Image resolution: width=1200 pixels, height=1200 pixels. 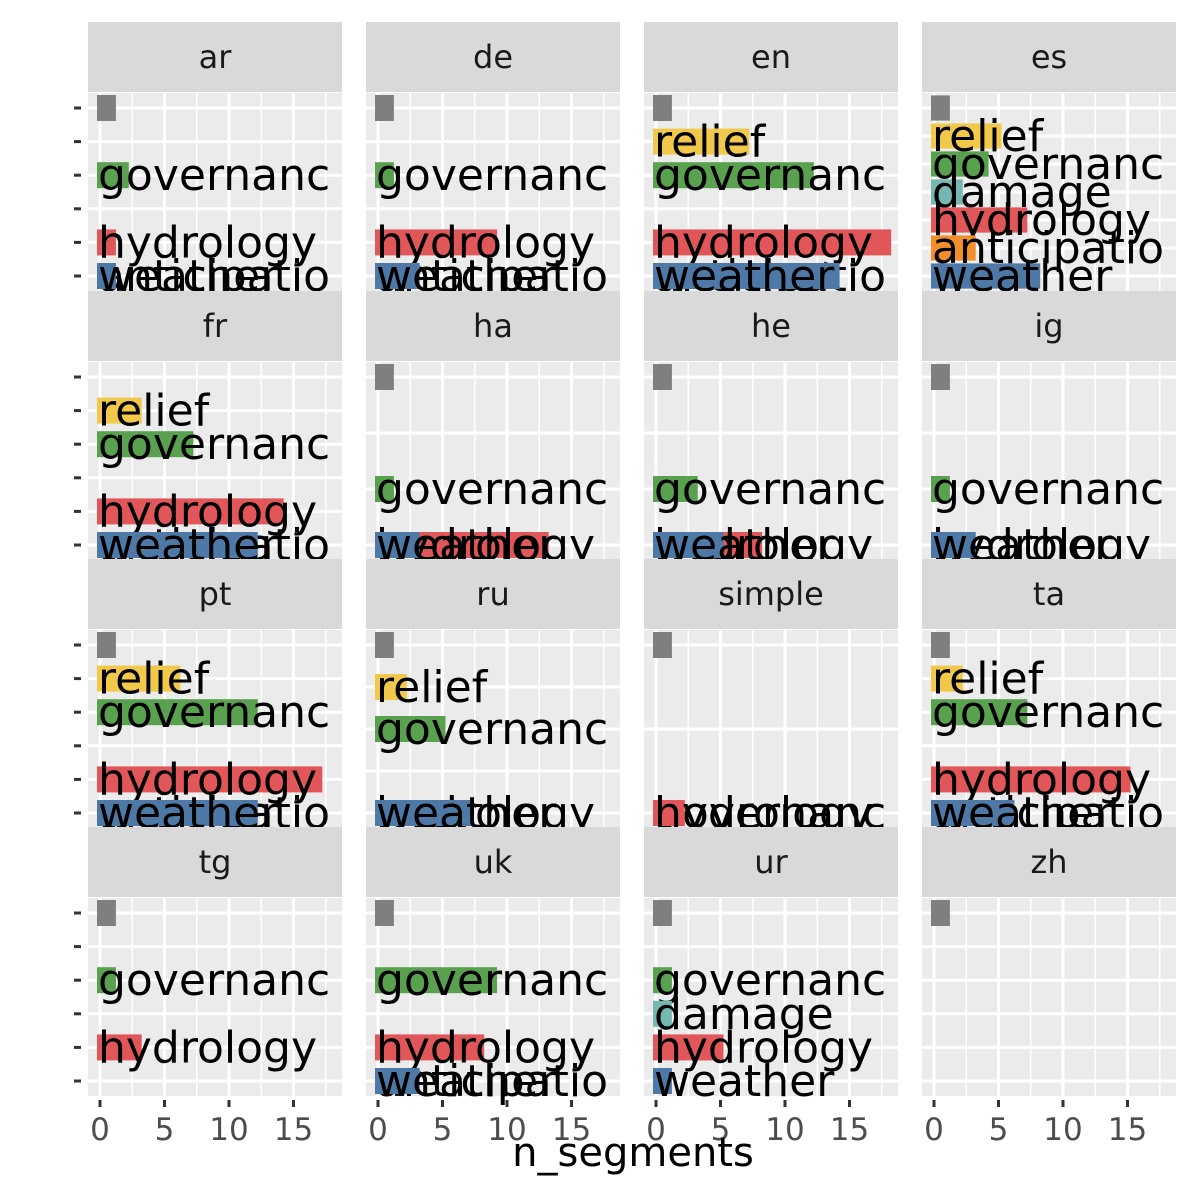 I want to click on facet-strip-label: ha, so click(x=493, y=326).